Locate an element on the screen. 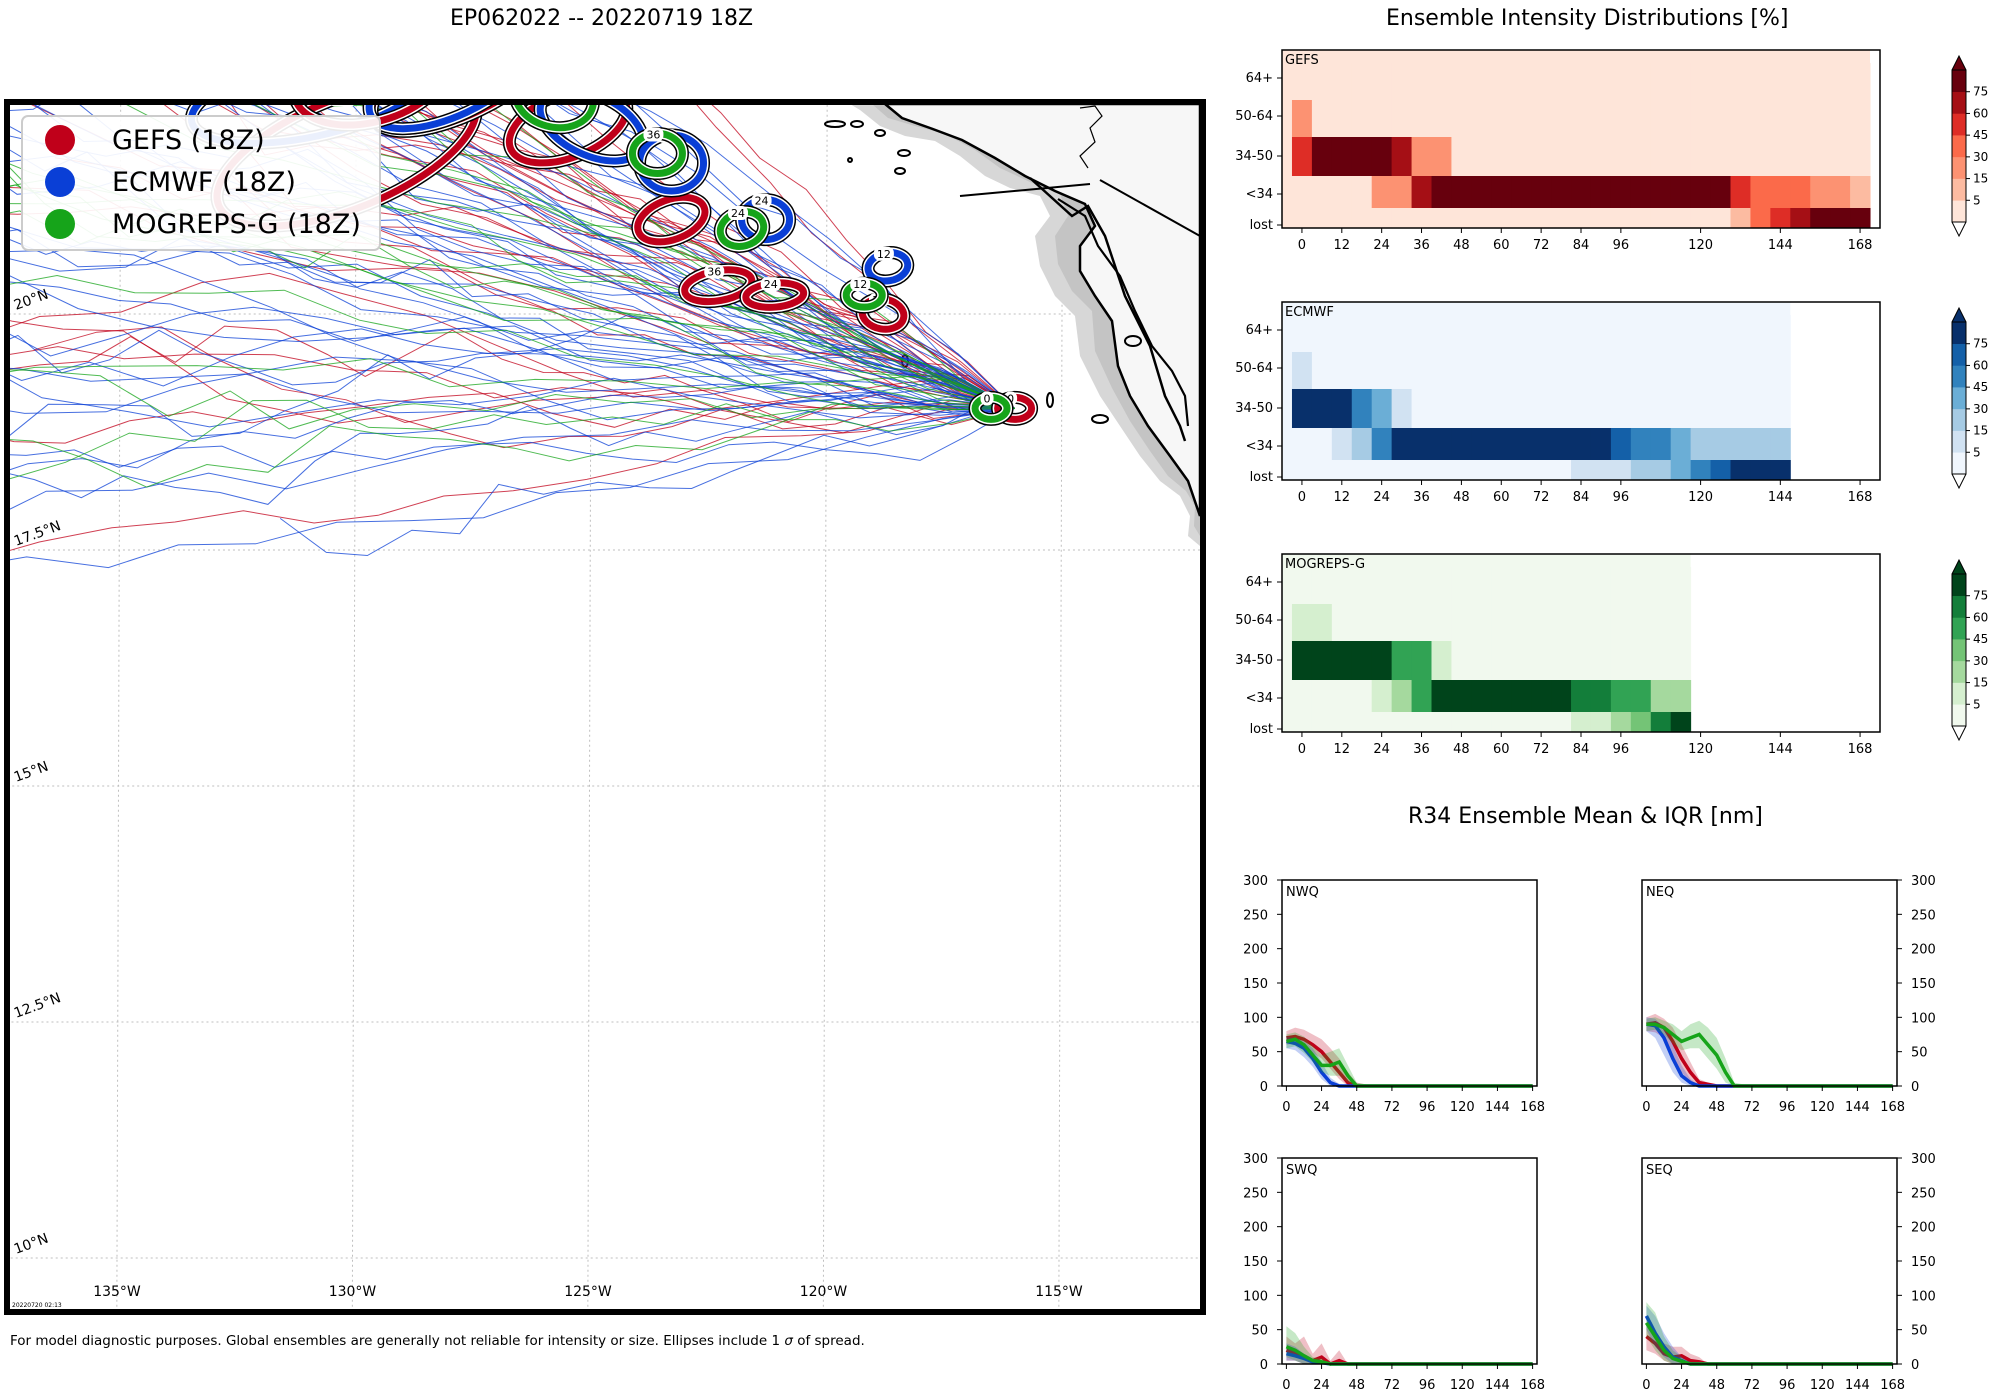 The width and height of the screenshot is (2000, 1400). r34-nwq-panel: NWQ 0 24 48 72 96 120 144 168 0 50 100 150 200 250 300 is located at coordinates (1394, 994).